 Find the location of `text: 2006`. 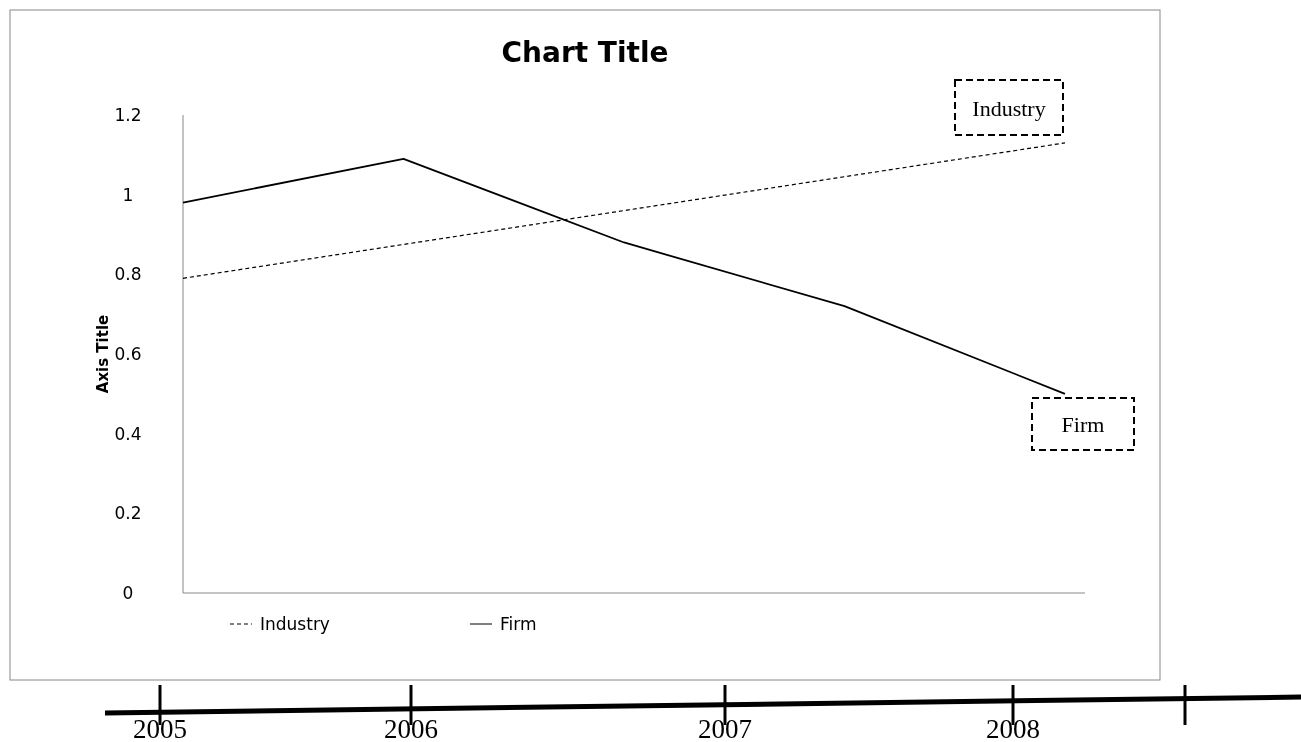

text: 2006 is located at coordinates (411, 728).